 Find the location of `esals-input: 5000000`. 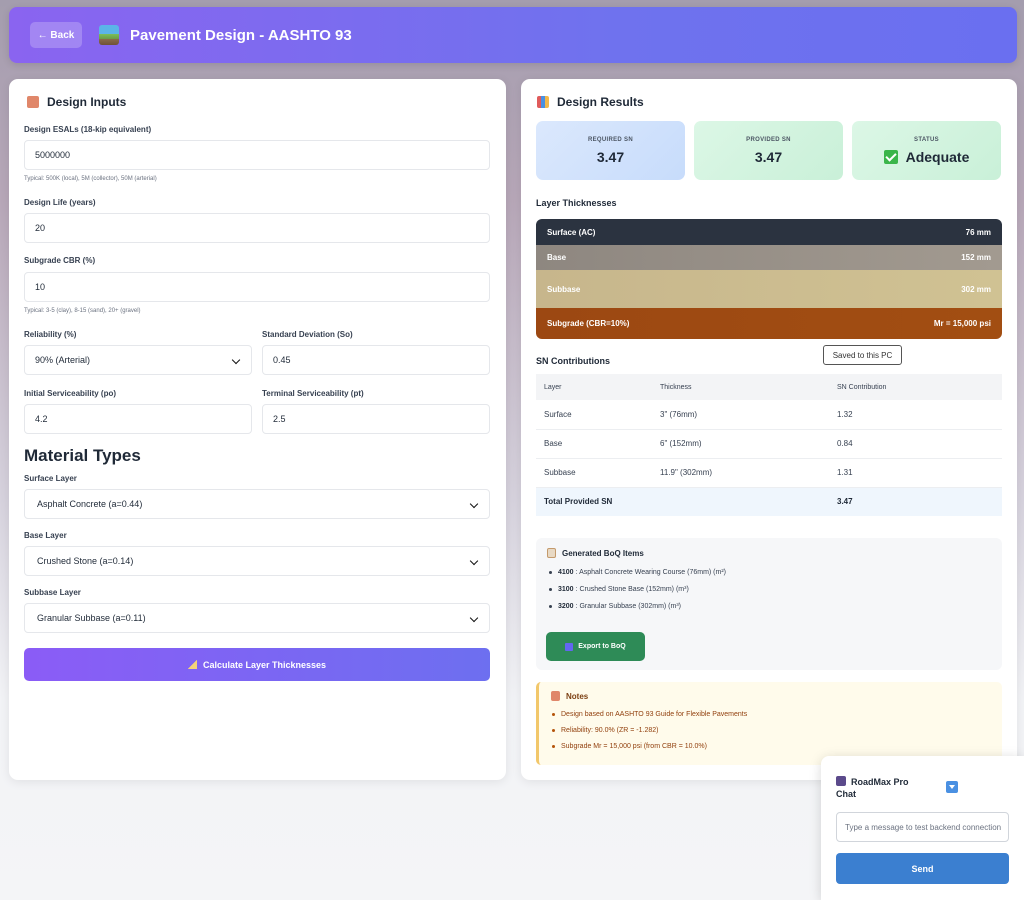

esals-input: 5000000 is located at coordinates (257, 155).